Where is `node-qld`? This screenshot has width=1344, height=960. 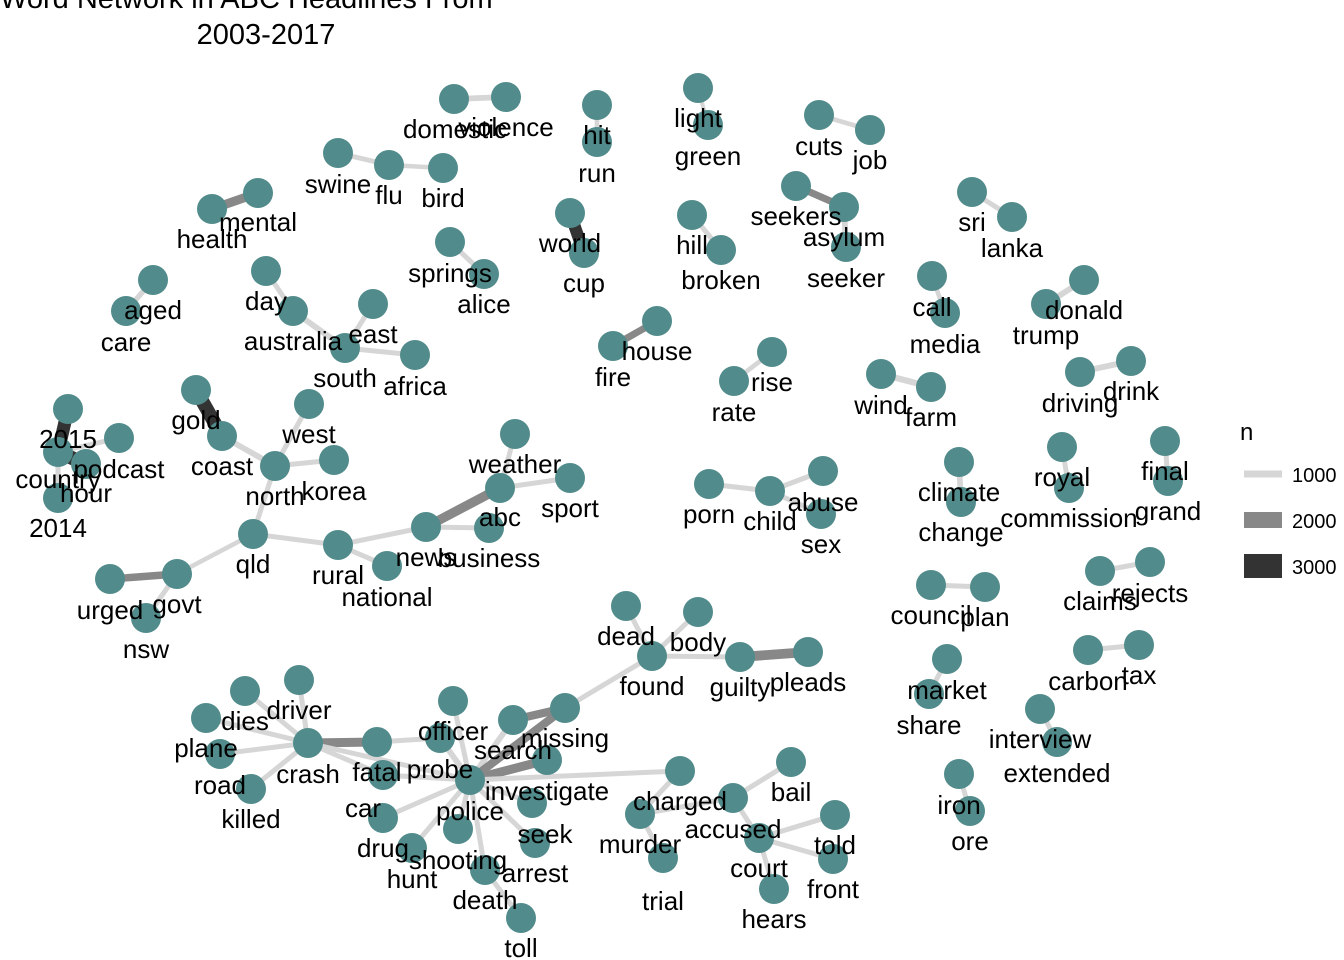 node-qld is located at coordinates (253, 534).